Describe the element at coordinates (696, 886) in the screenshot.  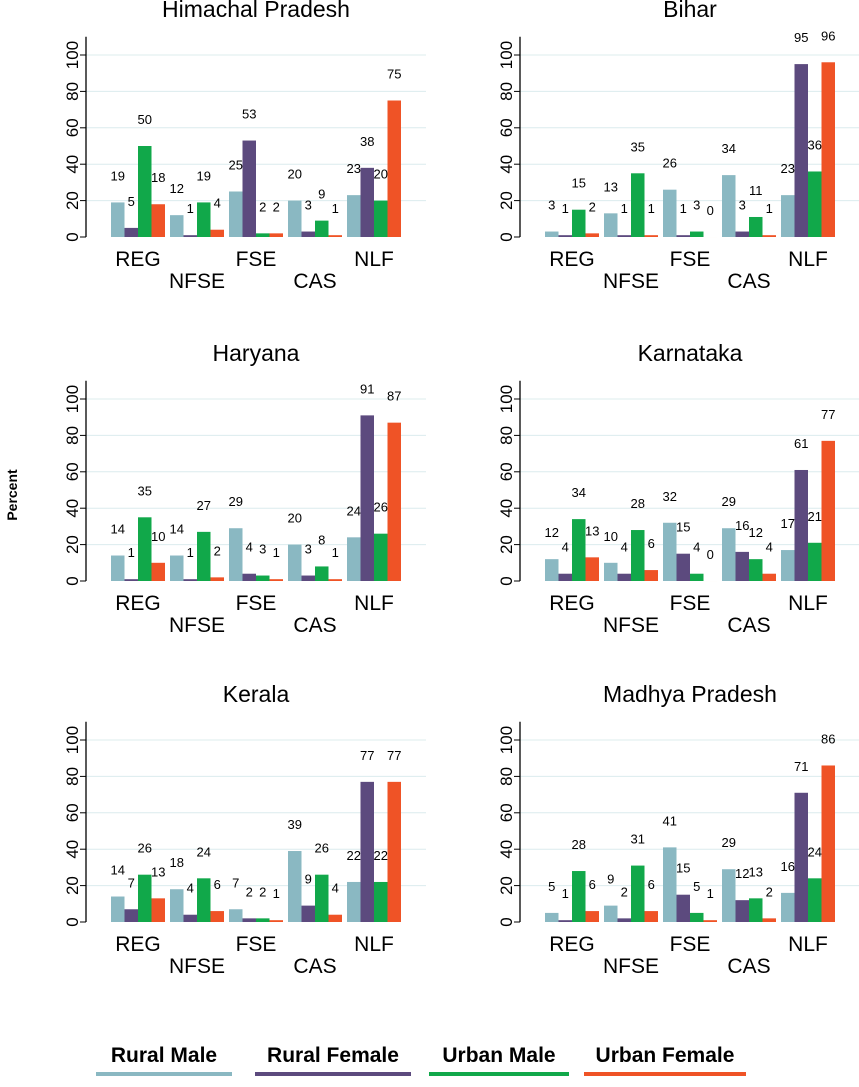
I see `data-label: 5` at that location.